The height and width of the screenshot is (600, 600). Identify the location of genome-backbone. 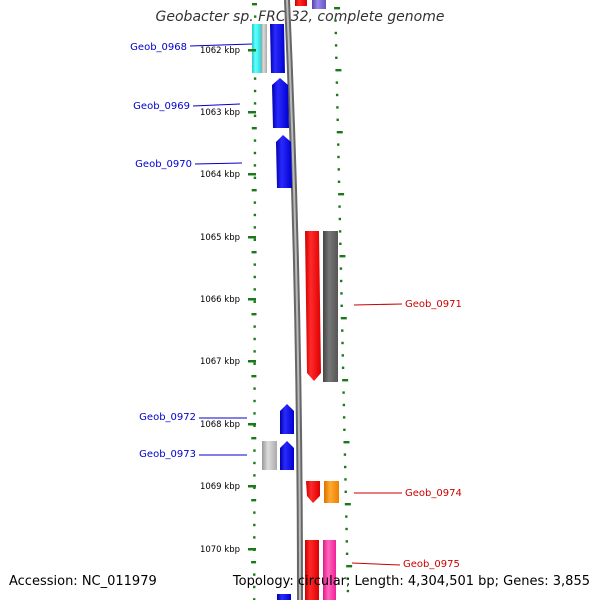
(293, 300).